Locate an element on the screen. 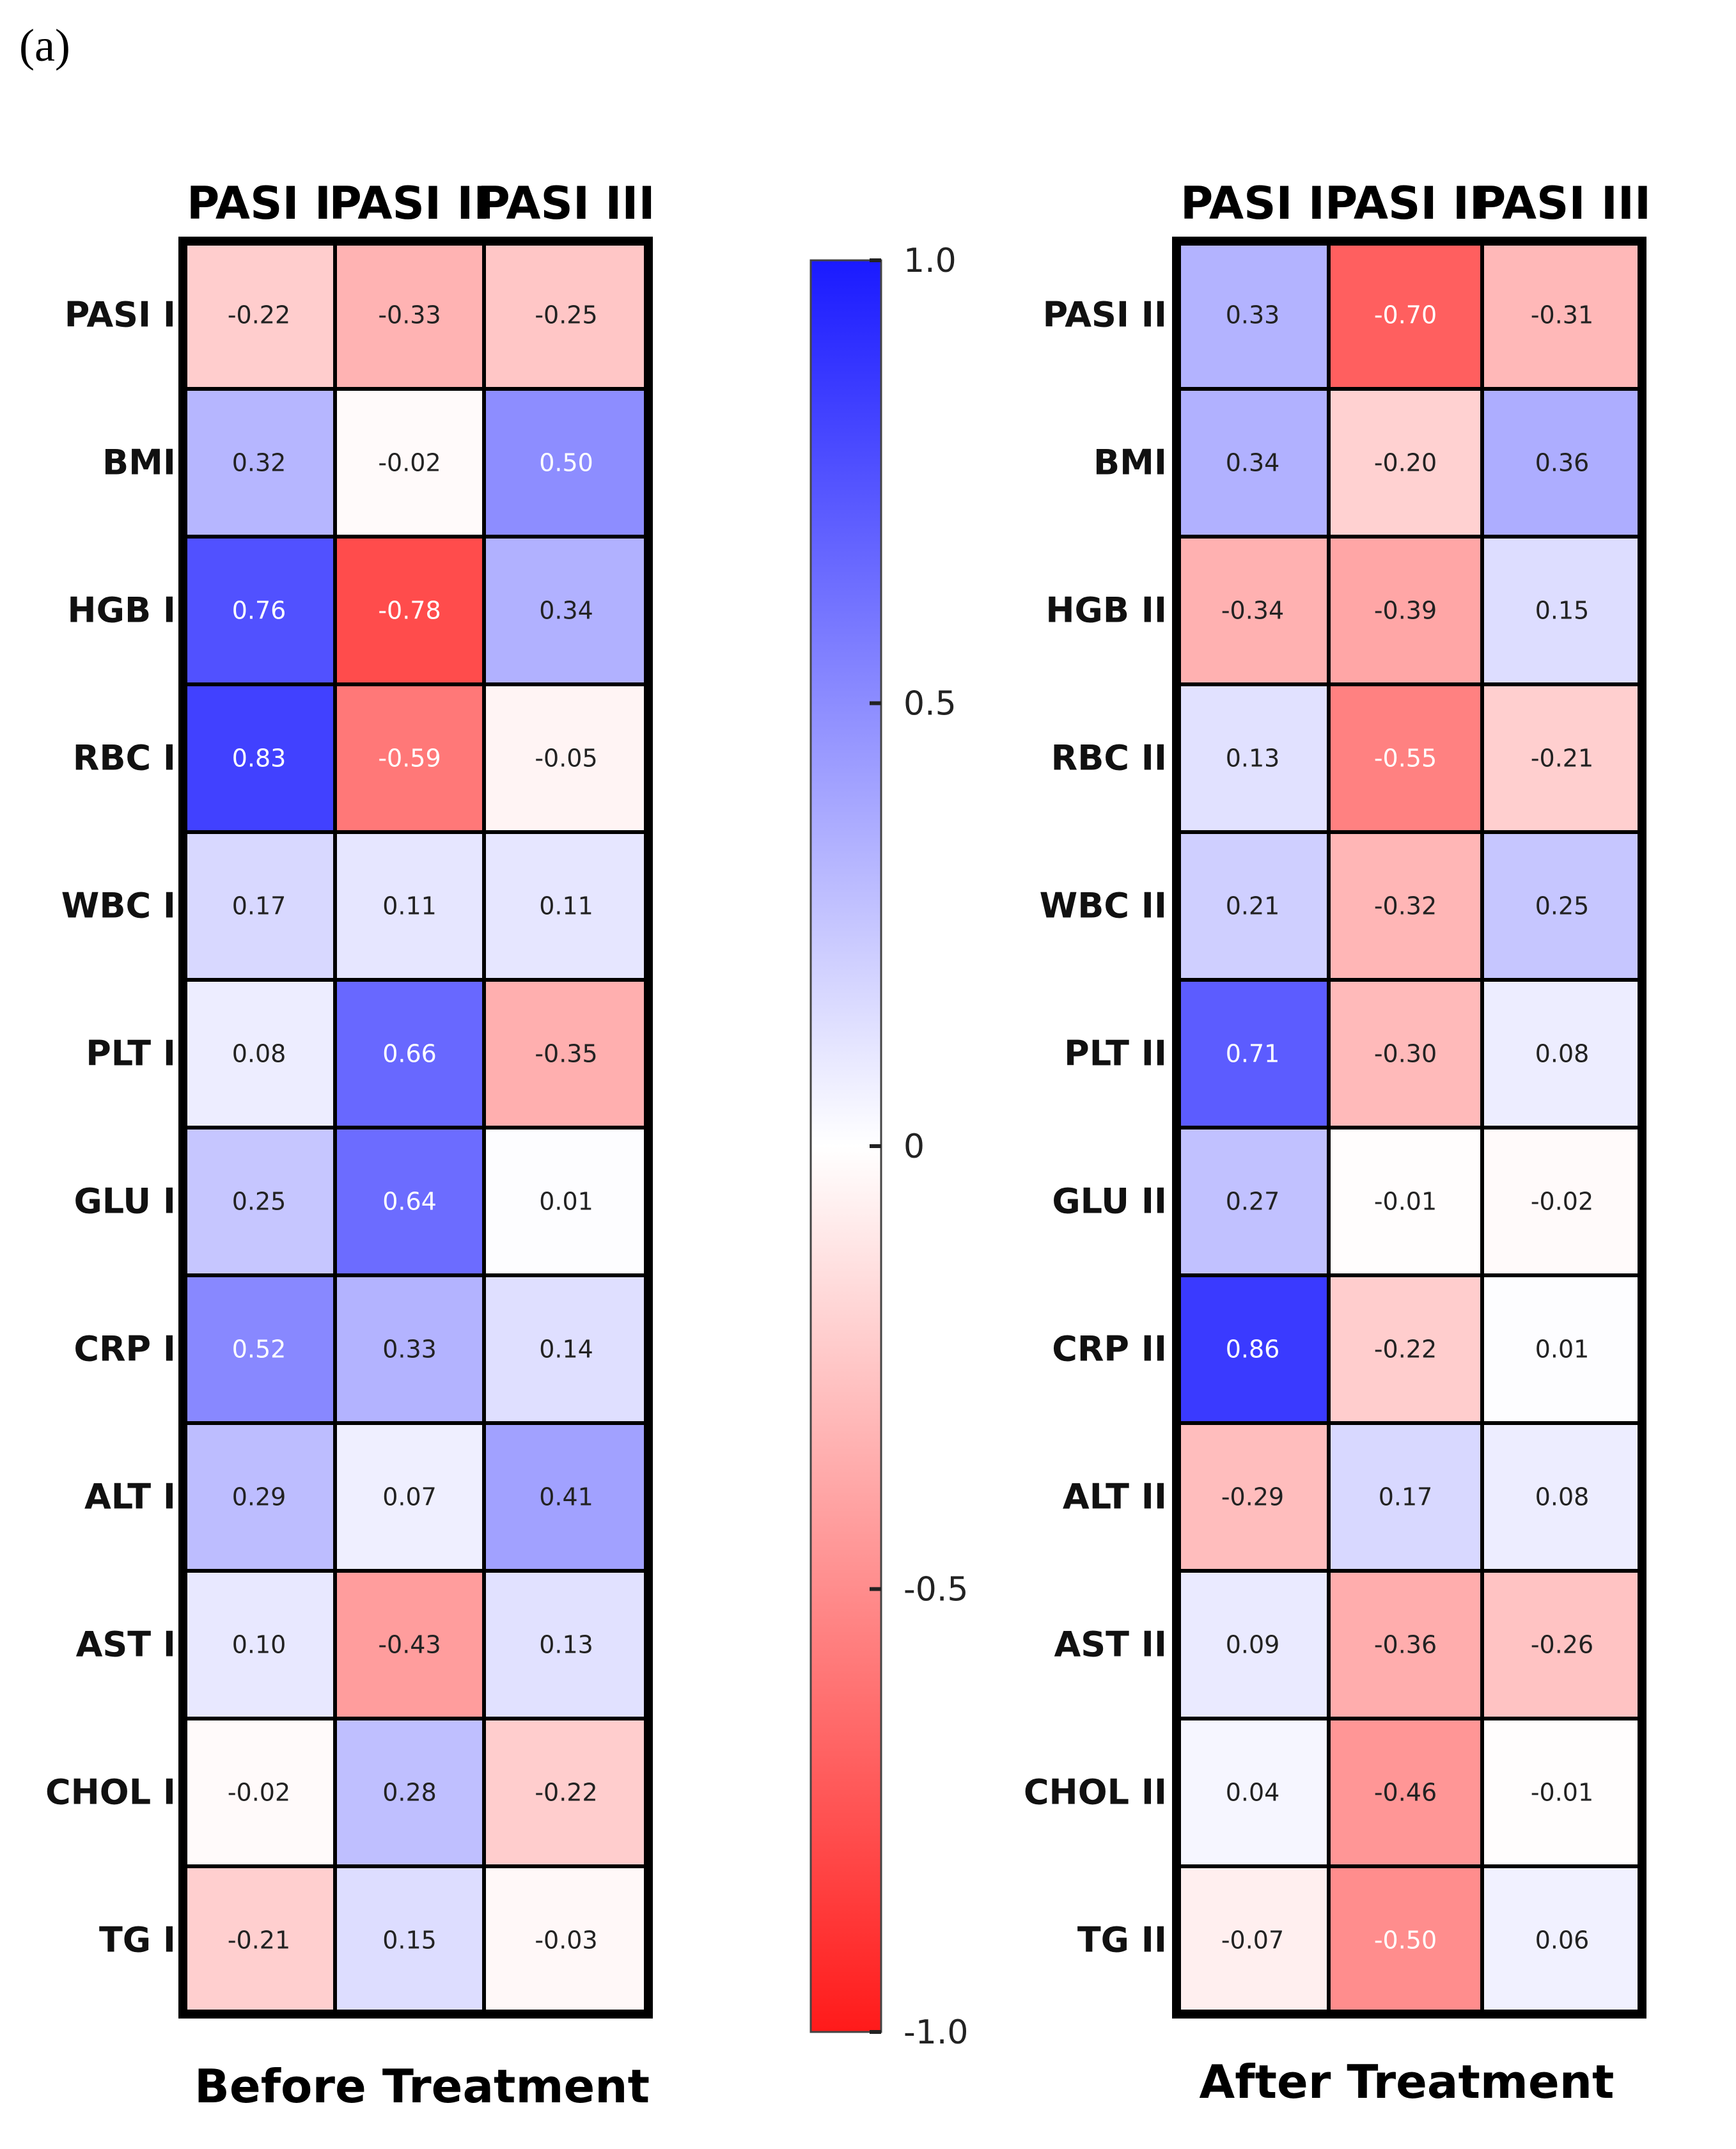 The height and width of the screenshot is (2149, 1736). cell-value-label: -0.03 is located at coordinates (566, 1940).